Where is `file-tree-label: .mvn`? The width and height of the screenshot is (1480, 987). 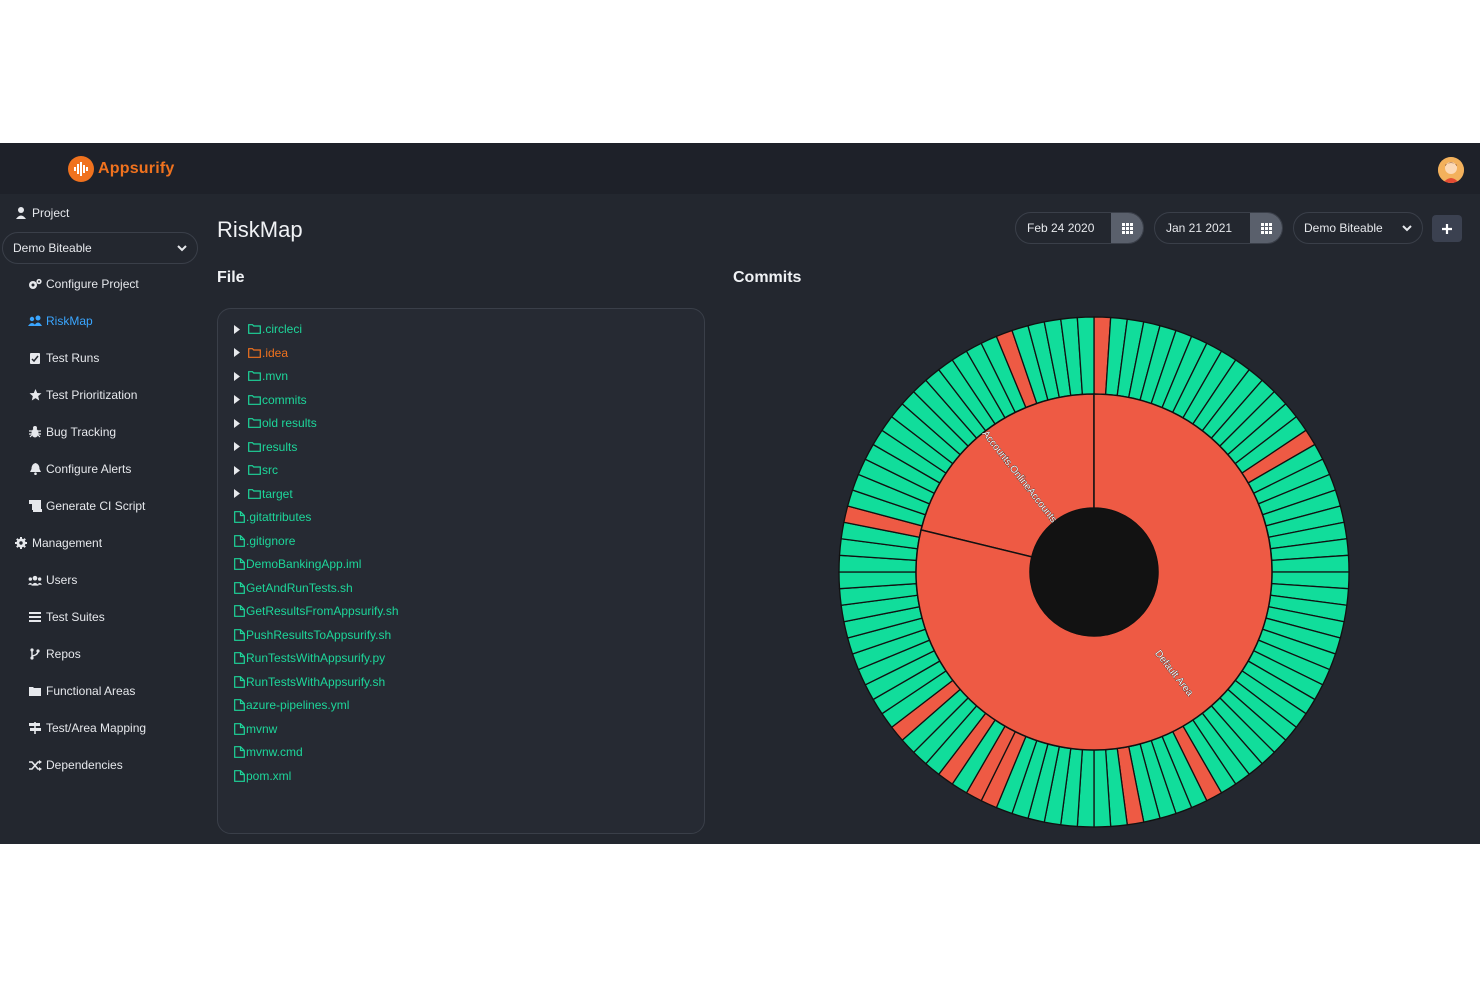
file-tree-label: .mvn is located at coordinates (275, 376).